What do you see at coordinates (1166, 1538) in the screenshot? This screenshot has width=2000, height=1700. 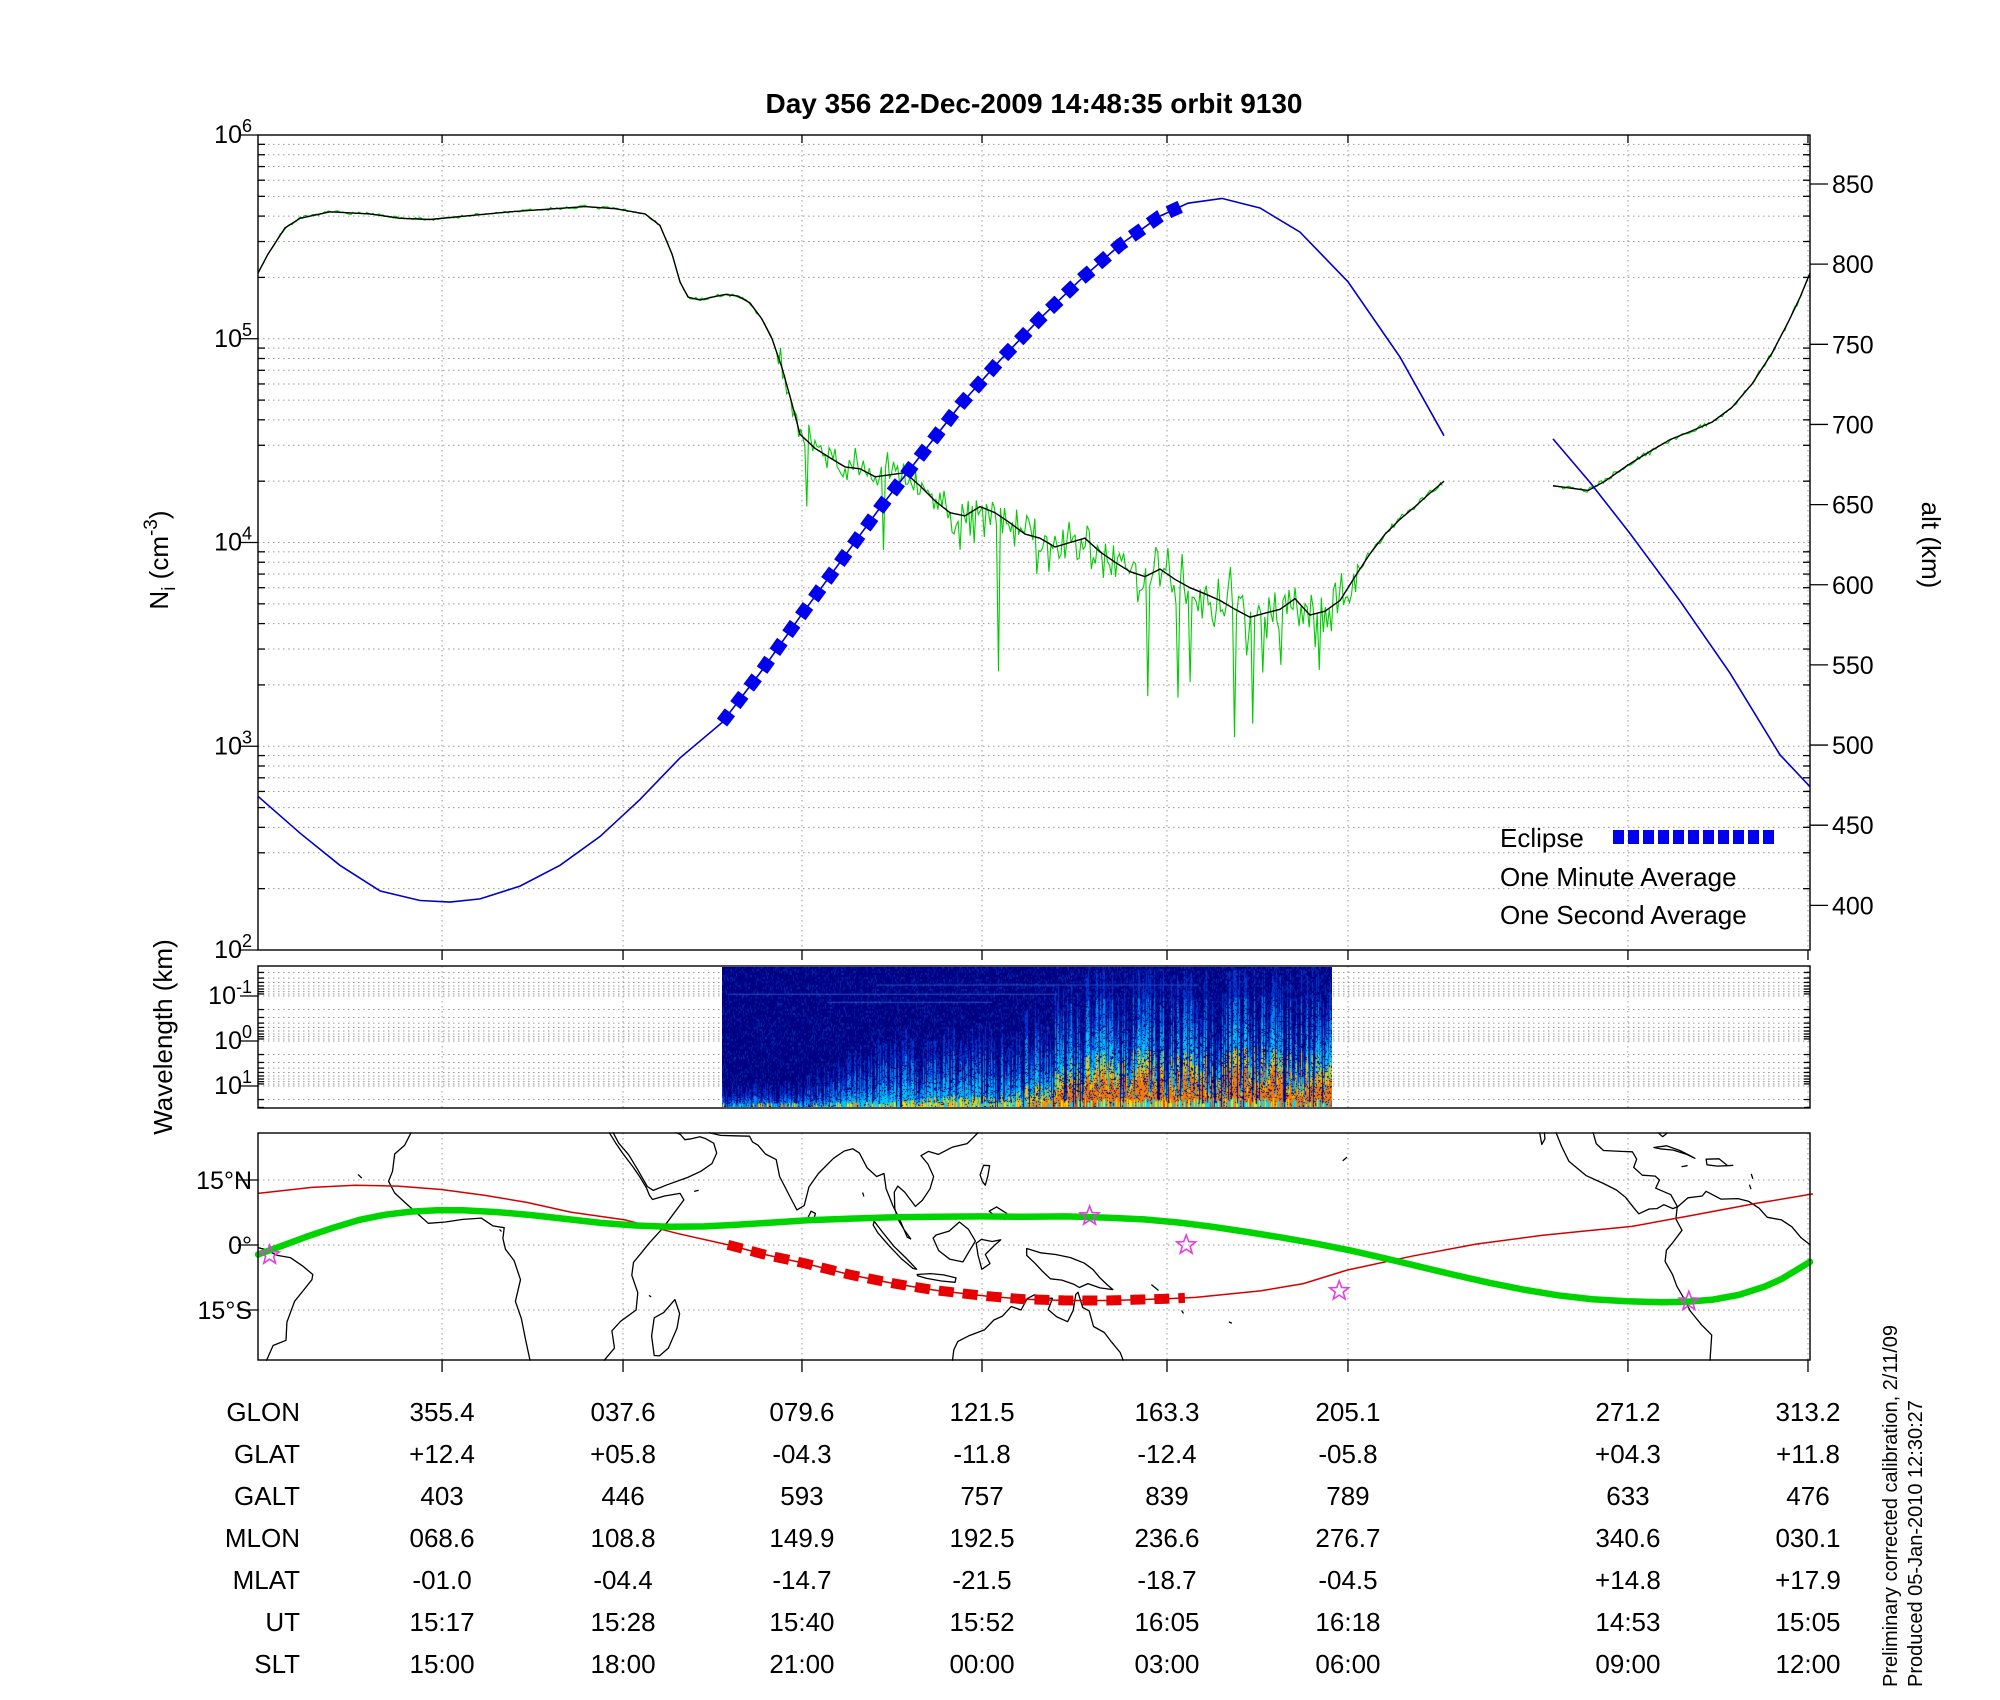 I see `table-cell: 236.6` at bounding box center [1166, 1538].